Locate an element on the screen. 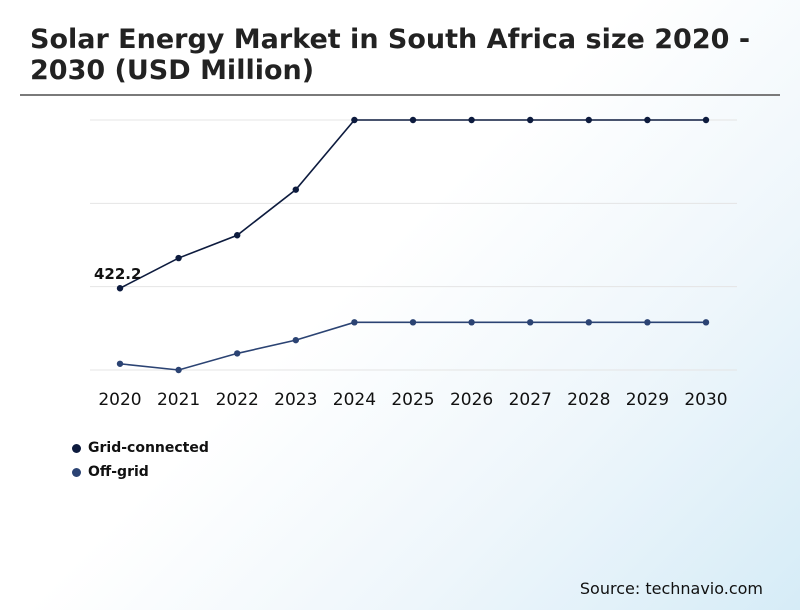  x-tick-label: 2024 is located at coordinates (354, 400).